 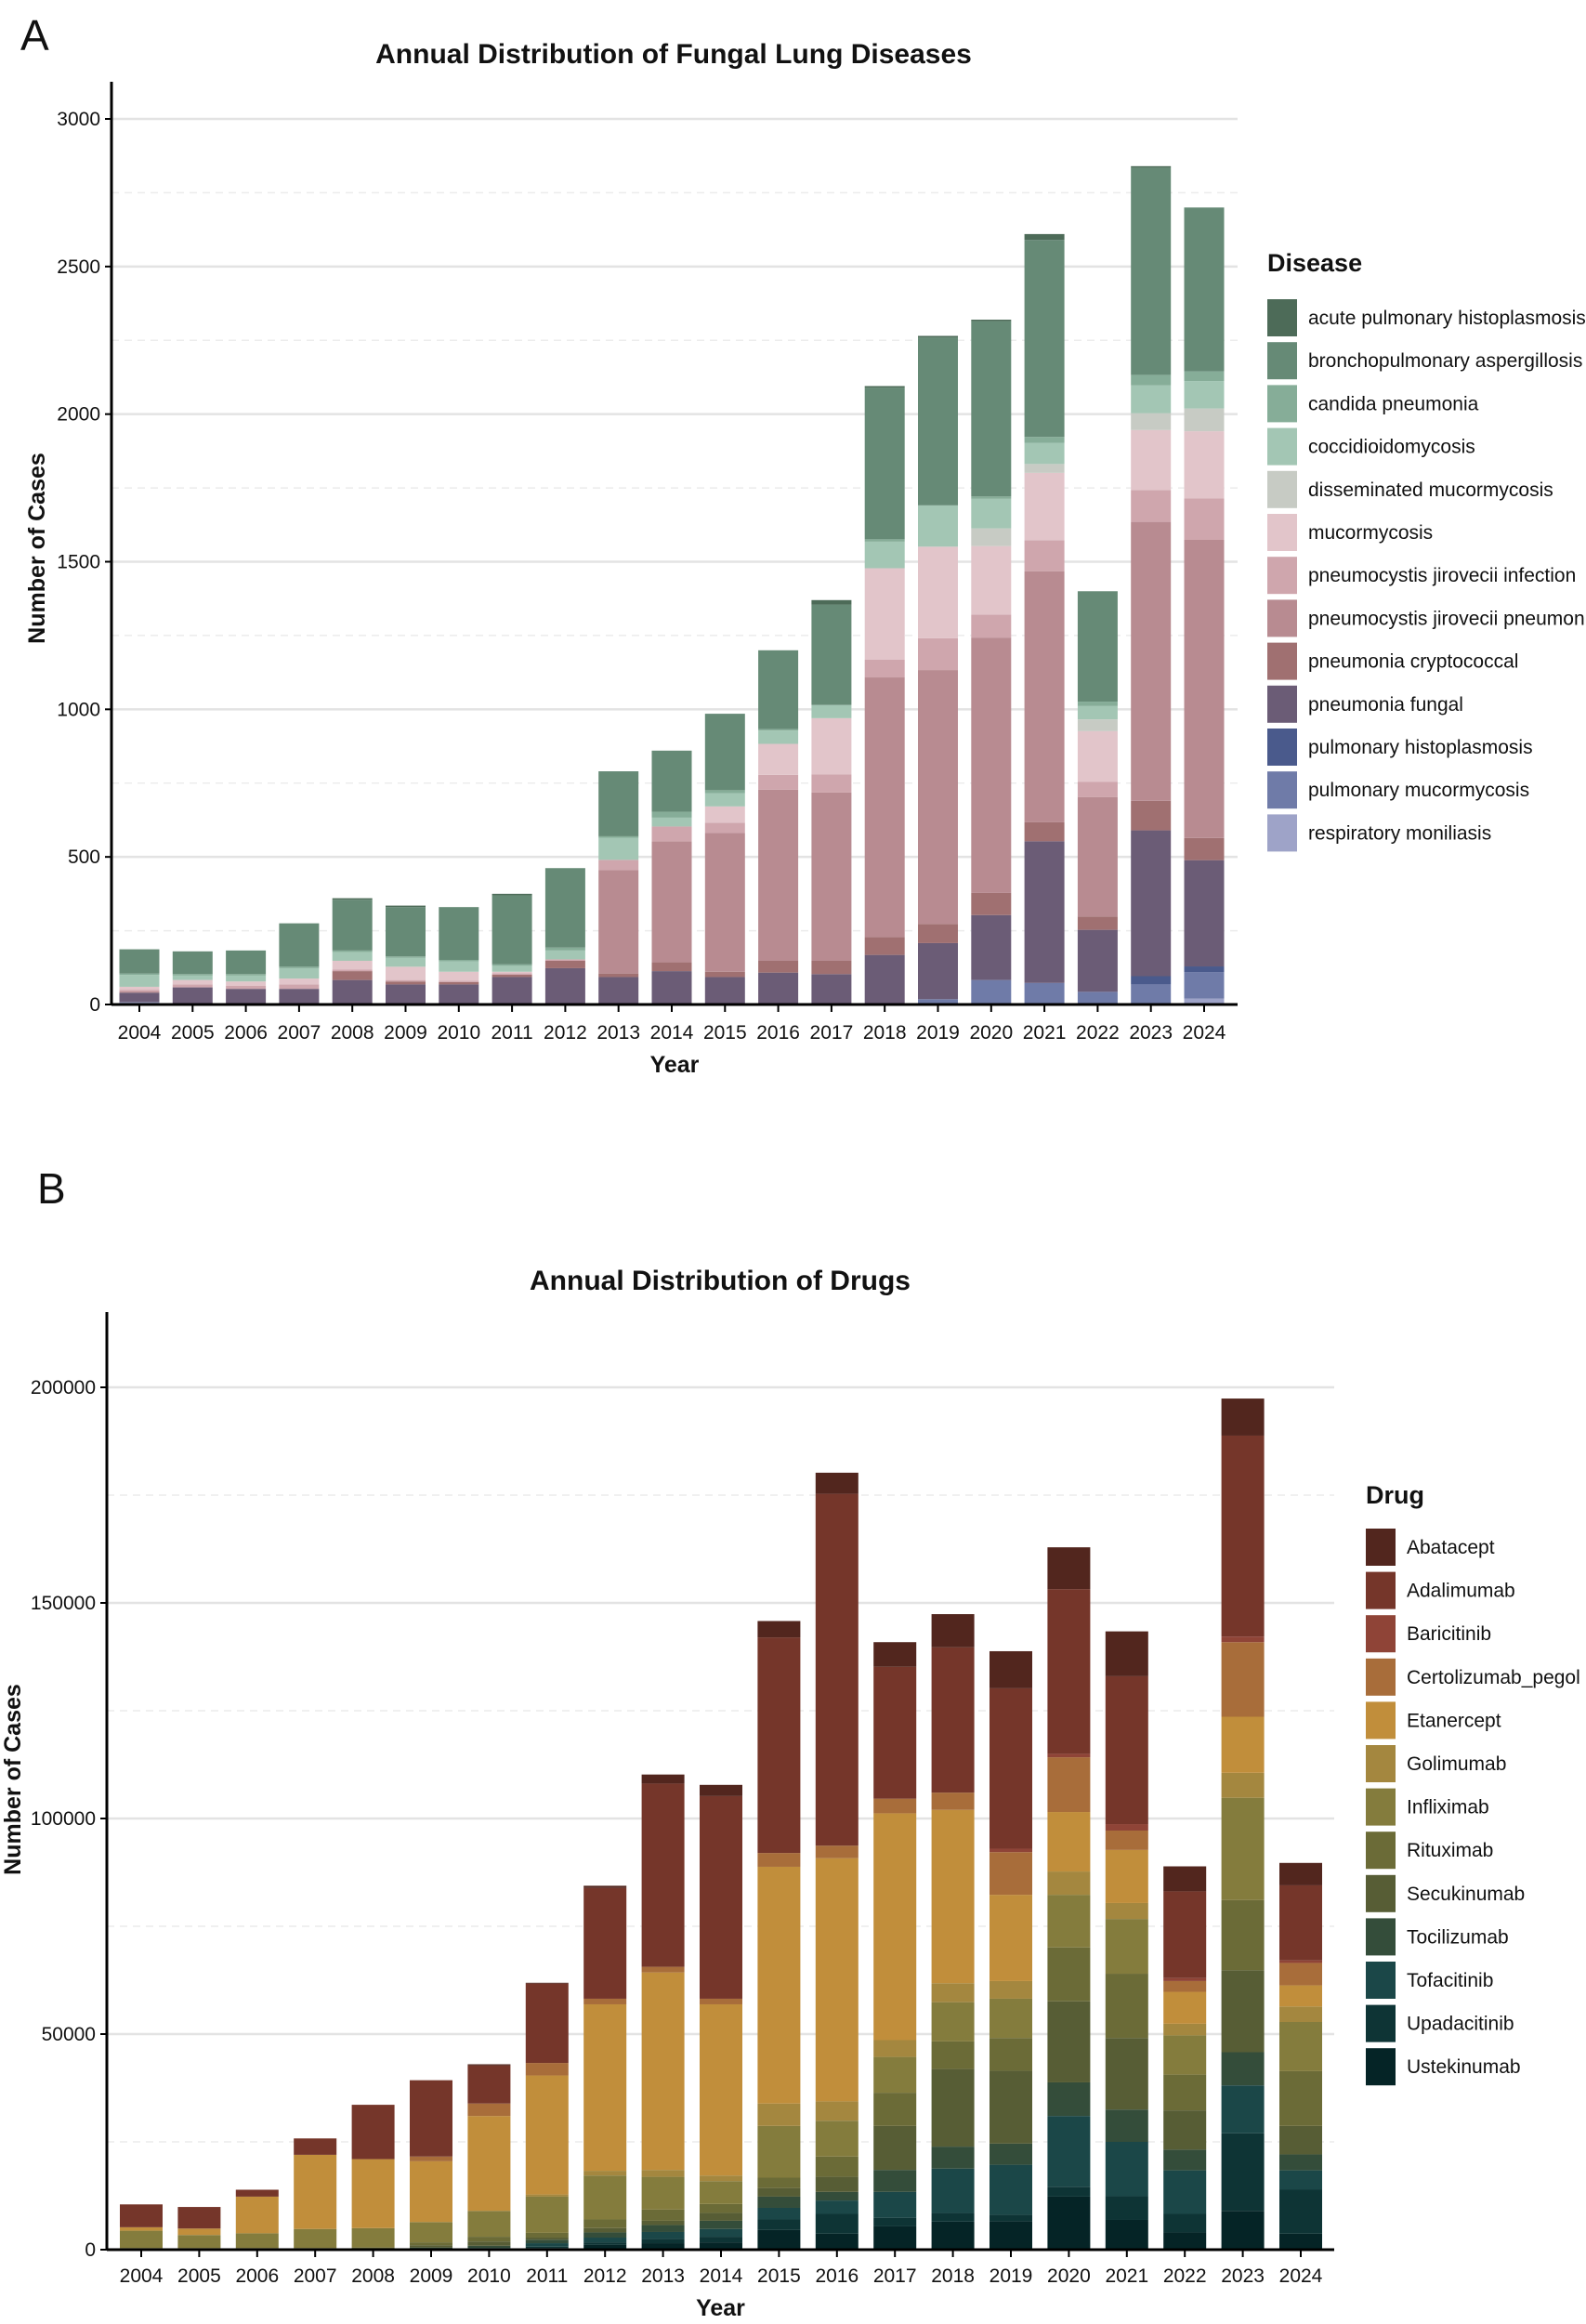 I want to click on x-tick-label: 2009, so click(x=431, y=2276).